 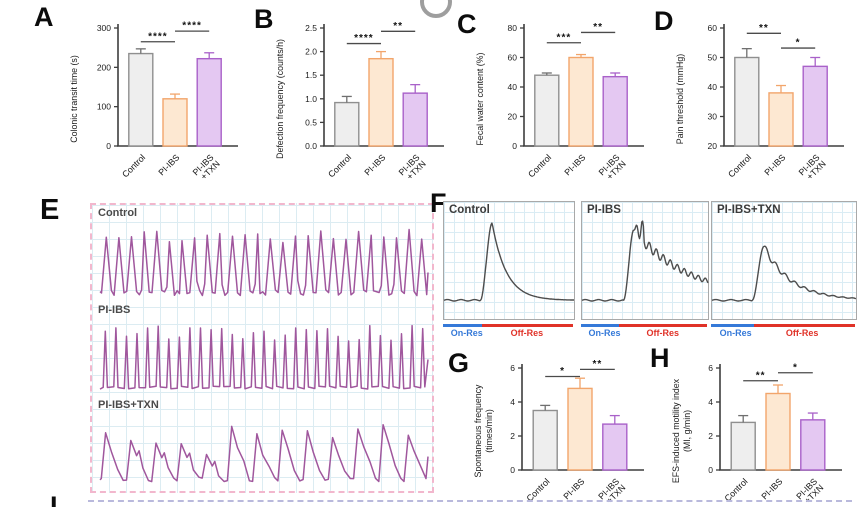 I want to click on svg-text: 1.5, so click(x=311, y=75).